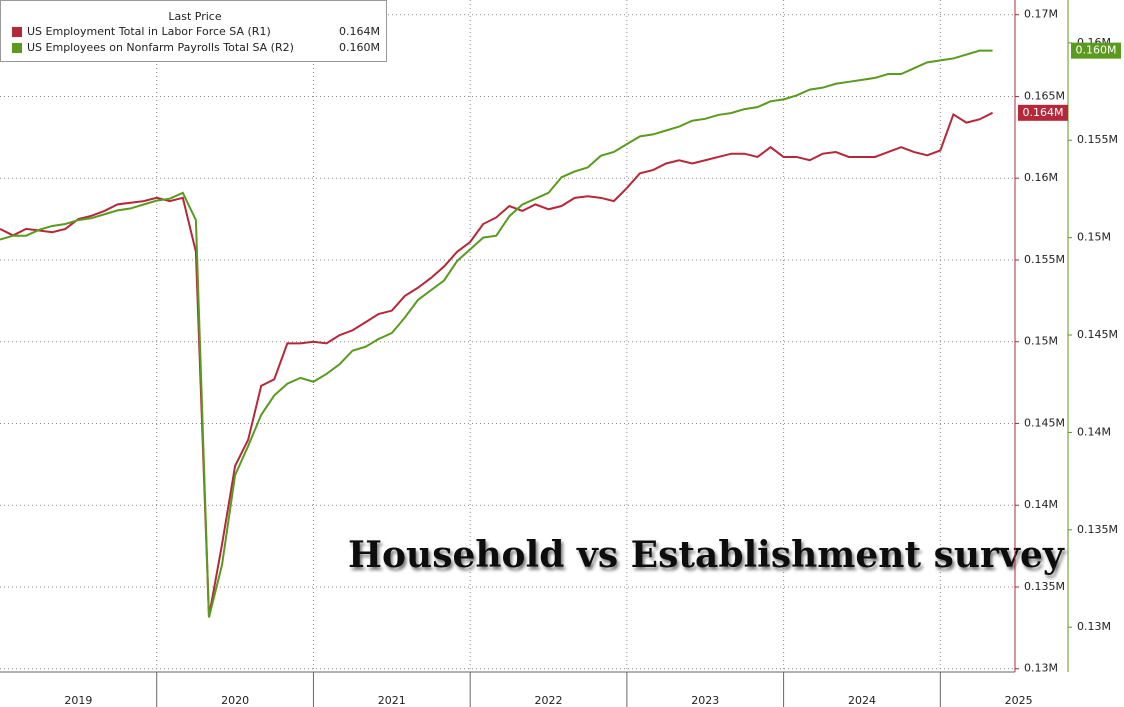  What do you see at coordinates (1041, 14) in the screenshot?
I see `y-tick-label: 0.17M` at bounding box center [1041, 14].